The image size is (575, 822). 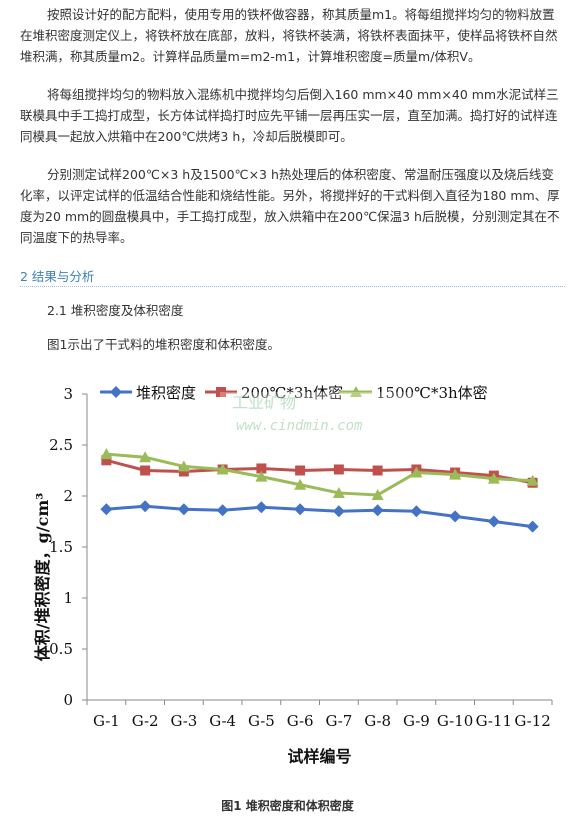 What do you see at coordinates (106, 721) in the screenshot?
I see `x-tick-label: G-1` at bounding box center [106, 721].